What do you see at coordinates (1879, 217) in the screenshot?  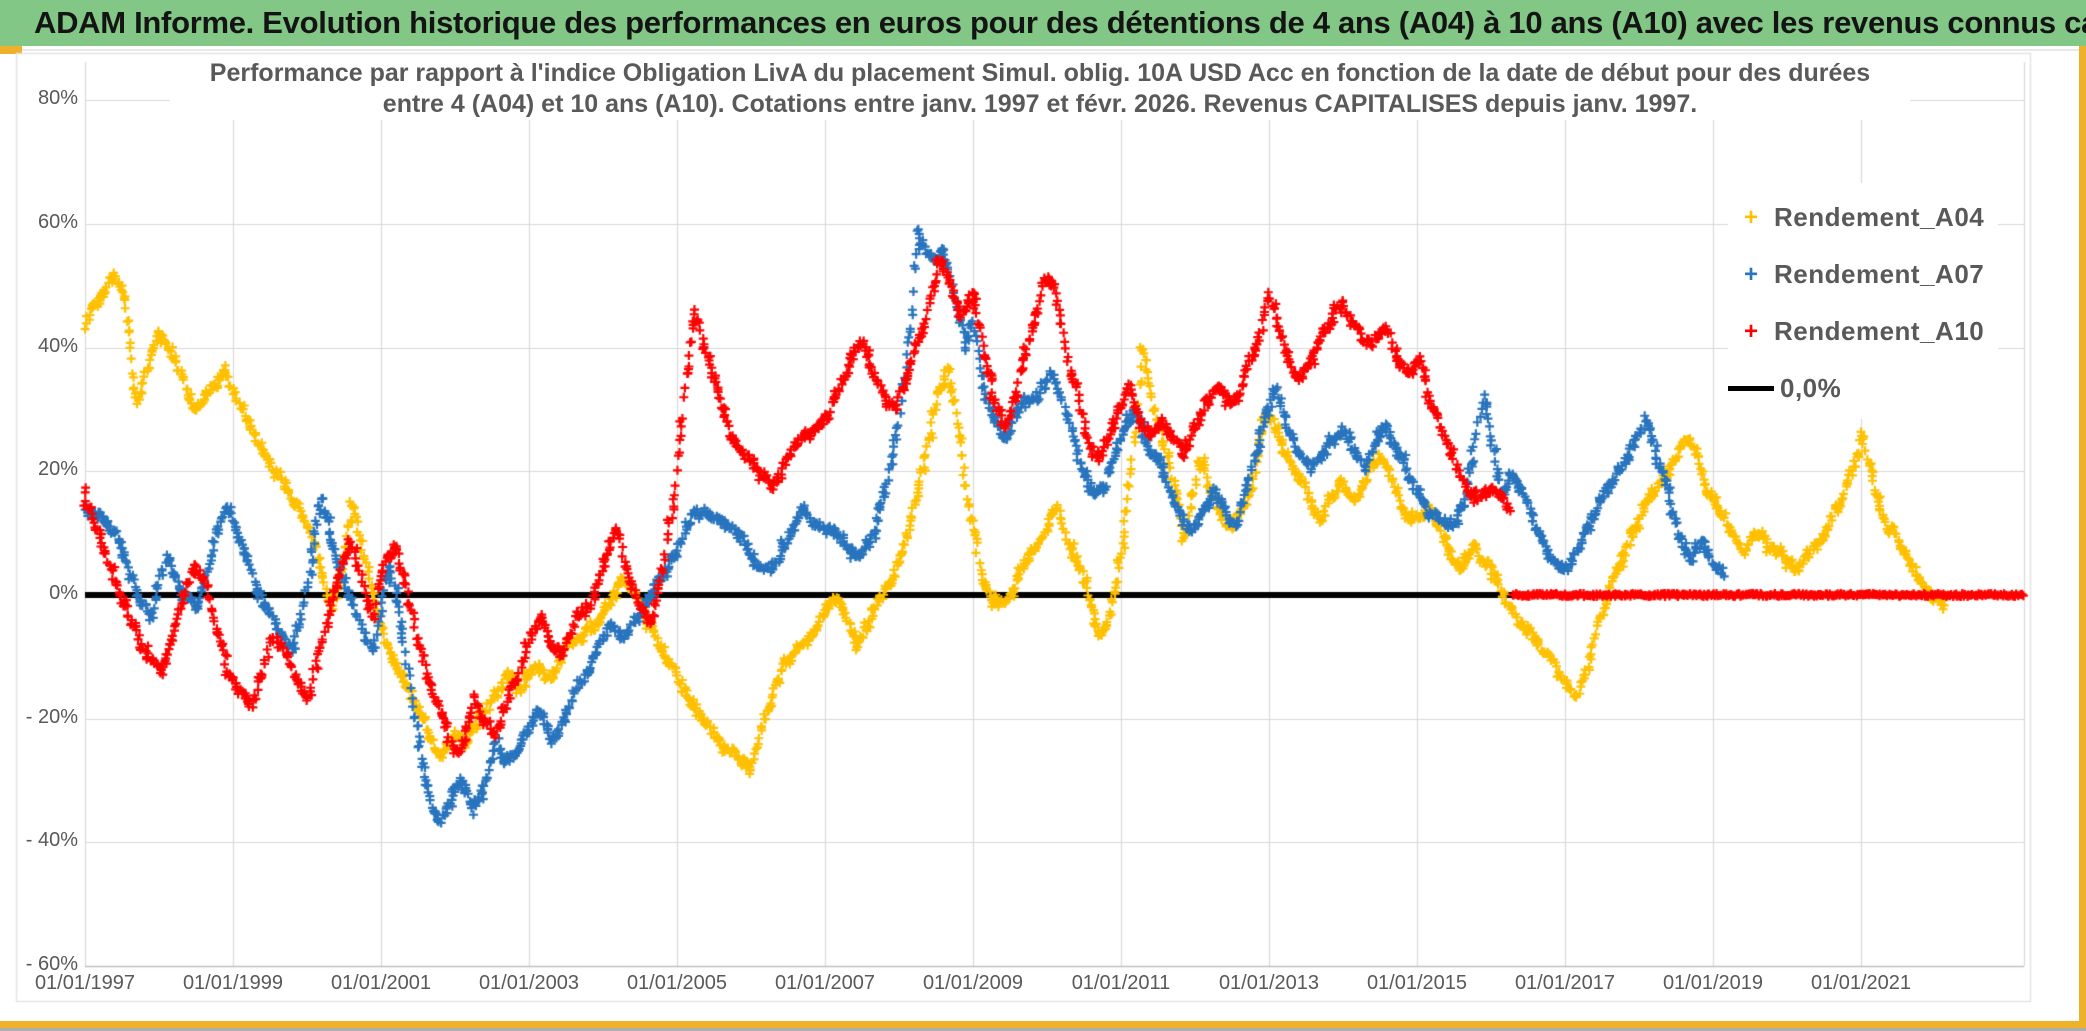 I see `legend-label: Rendement_A04` at bounding box center [1879, 217].